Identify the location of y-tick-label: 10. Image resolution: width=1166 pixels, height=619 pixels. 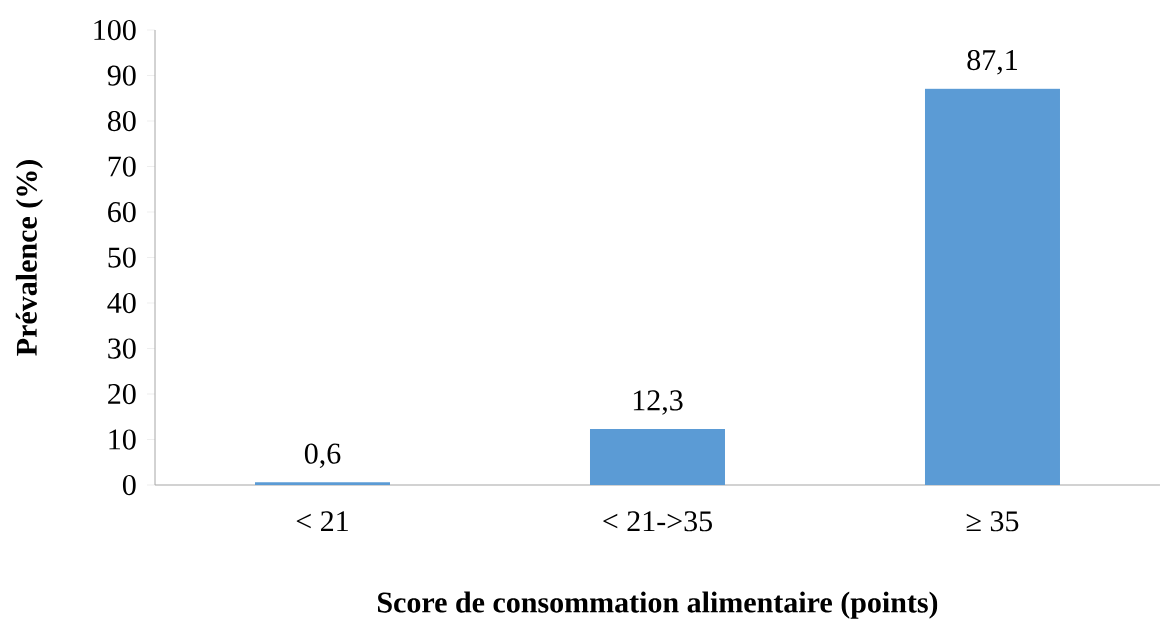
(122, 439).